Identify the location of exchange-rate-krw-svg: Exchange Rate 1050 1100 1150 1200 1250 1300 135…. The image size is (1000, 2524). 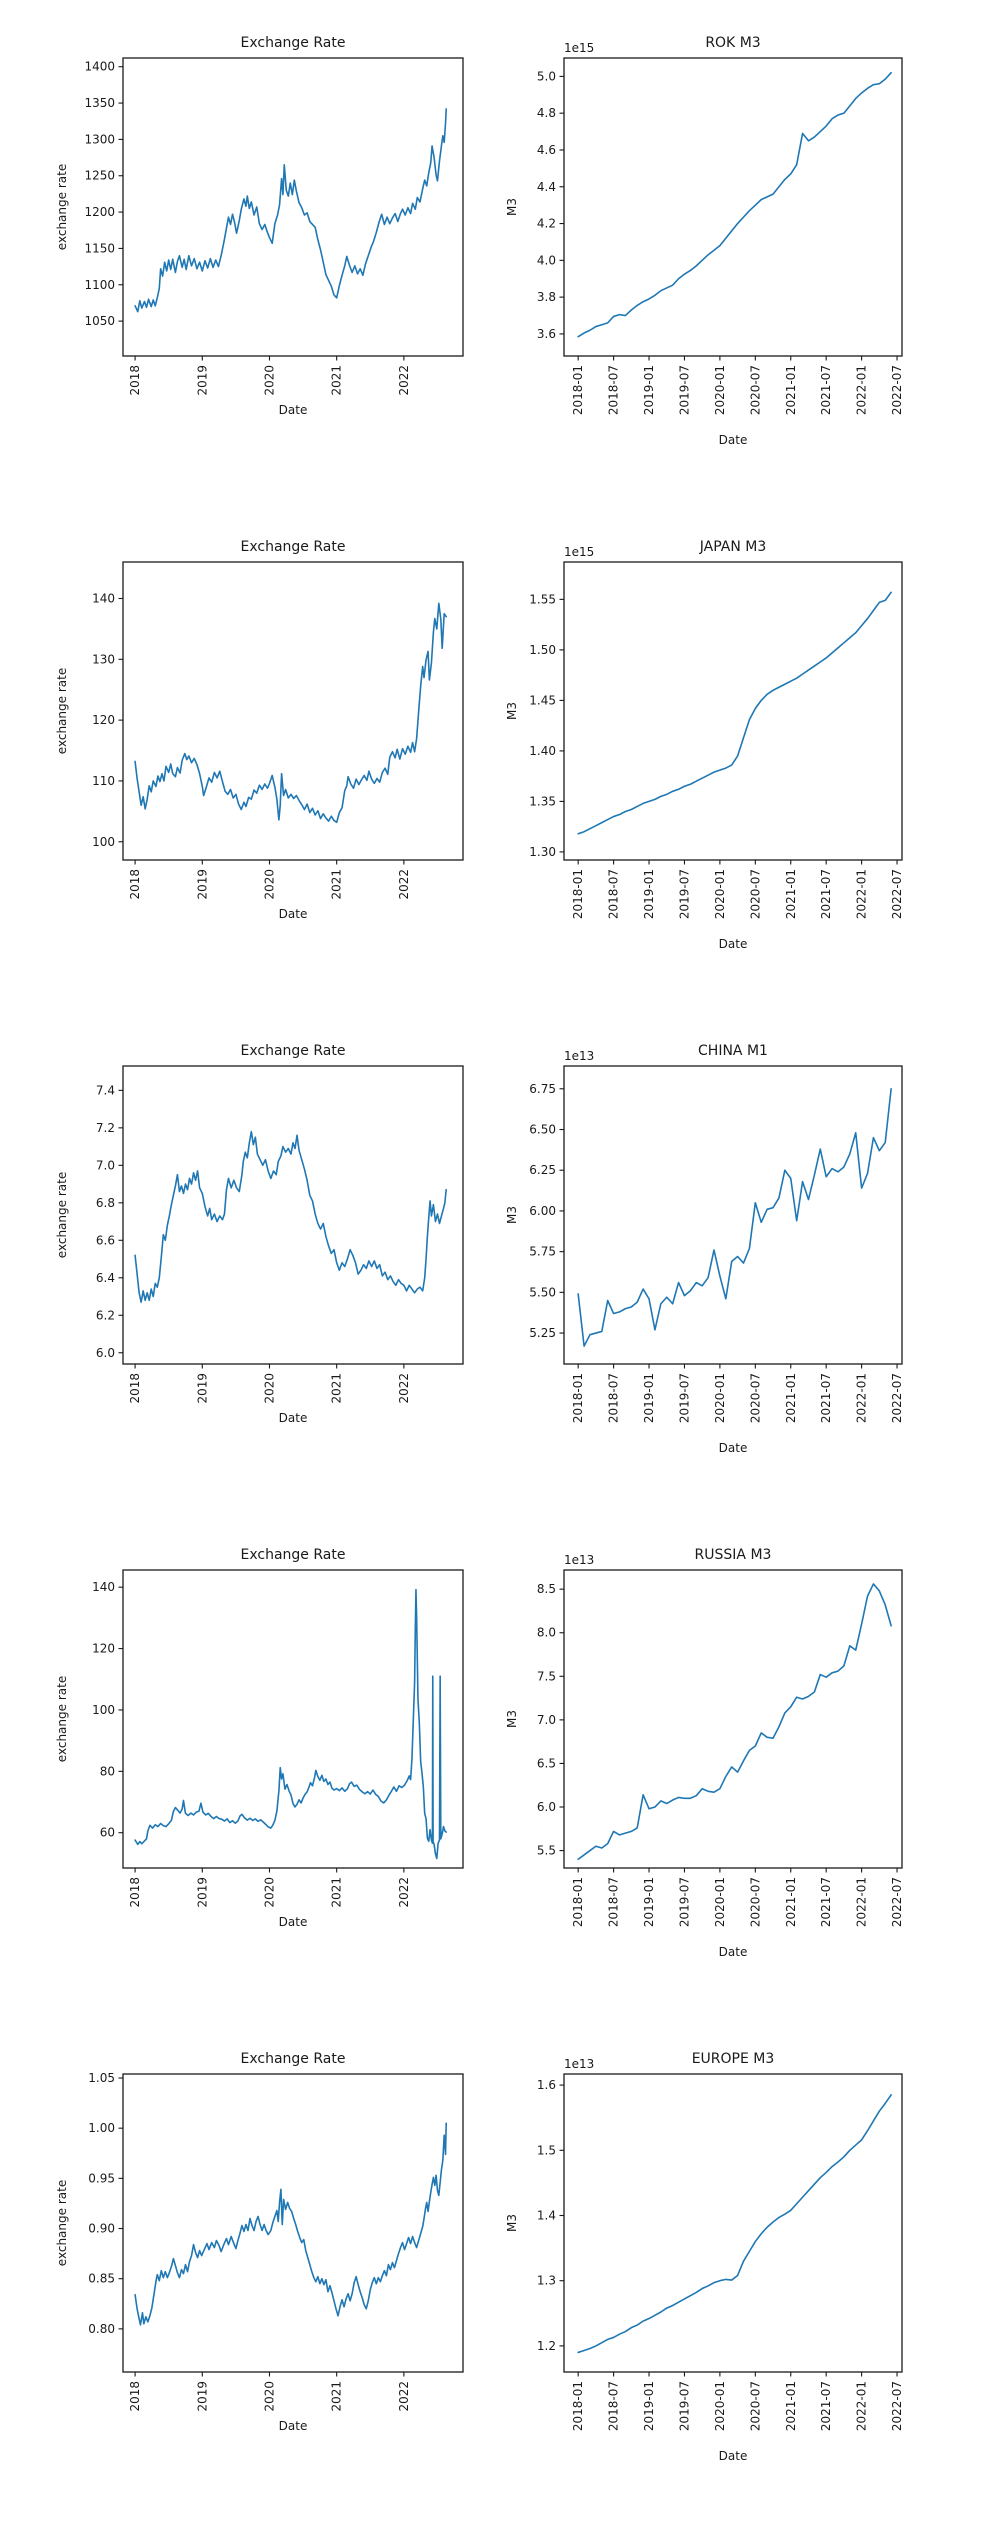
(259, 226).